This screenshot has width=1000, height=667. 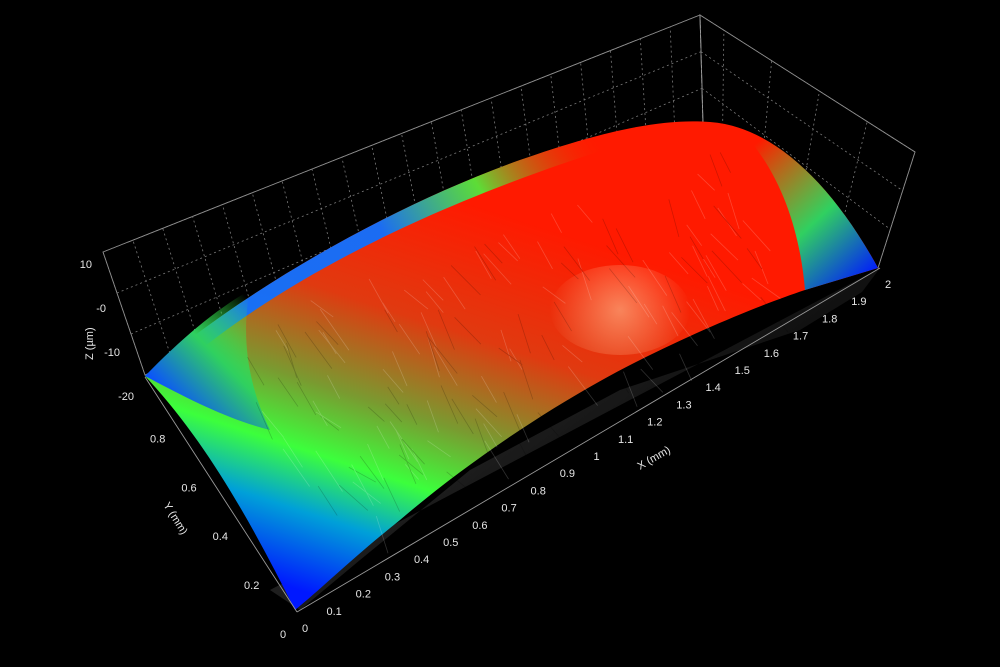 I want to click on z-tick-label: -0, so click(x=101, y=309).